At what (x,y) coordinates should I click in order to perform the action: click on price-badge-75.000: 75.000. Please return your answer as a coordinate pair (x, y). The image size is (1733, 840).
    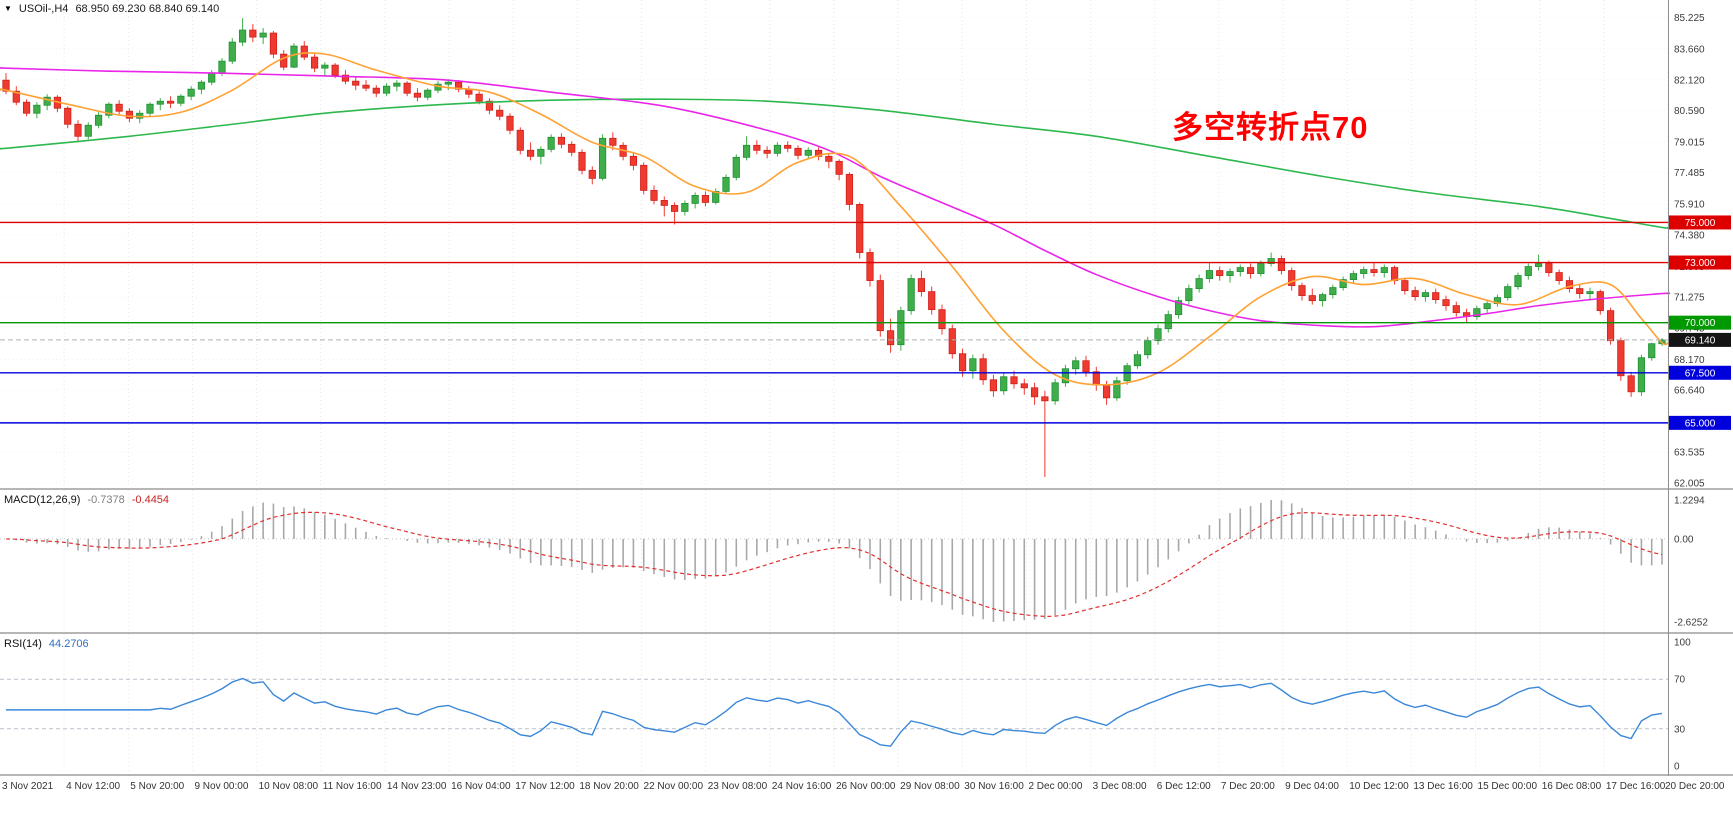
    Looking at the image, I should click on (1700, 222).